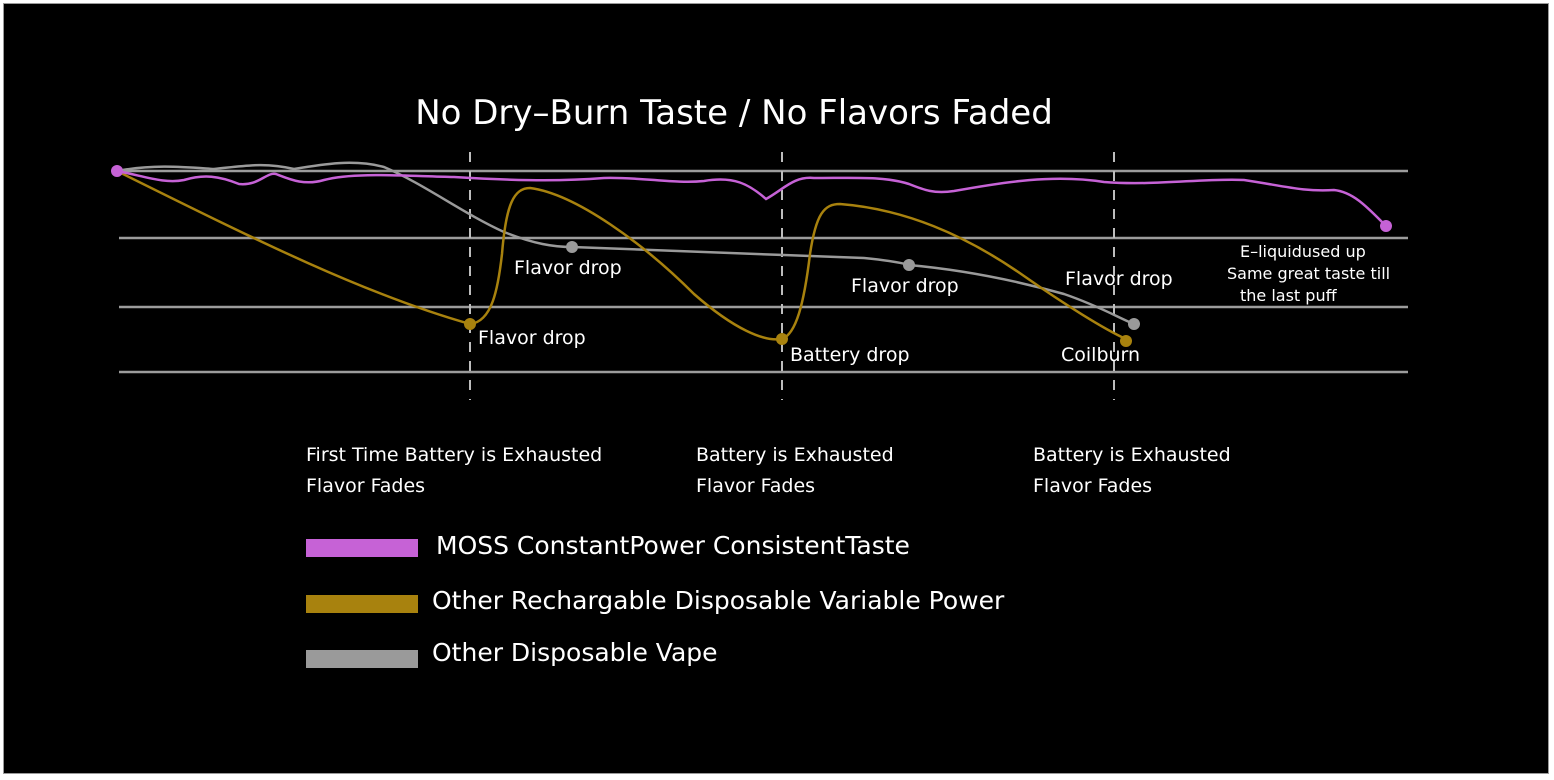 The image size is (1554, 780). Describe the element at coordinates (1386, 226) in the screenshot. I see `series-point-purple-end` at that location.